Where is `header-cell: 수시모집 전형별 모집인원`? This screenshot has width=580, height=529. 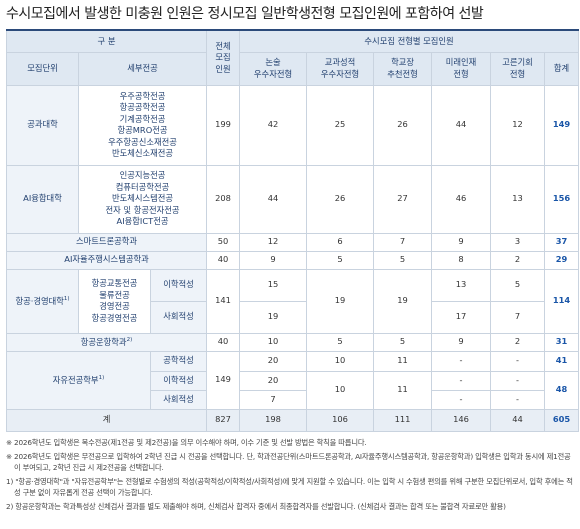 header-cell: 수시모집 전형별 모집인원 is located at coordinates (409, 41).